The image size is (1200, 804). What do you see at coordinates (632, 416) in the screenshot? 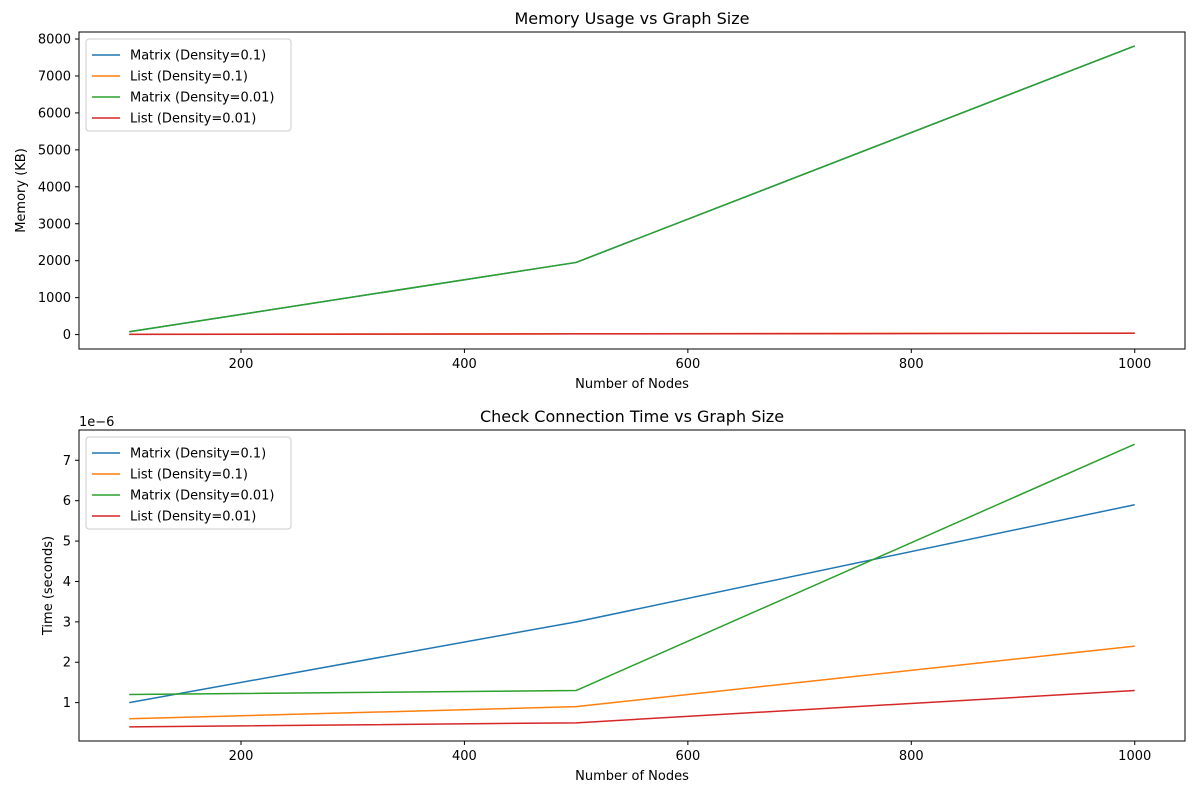
I see `chart-title: Check Connection Time vs Graph Size` at bounding box center [632, 416].